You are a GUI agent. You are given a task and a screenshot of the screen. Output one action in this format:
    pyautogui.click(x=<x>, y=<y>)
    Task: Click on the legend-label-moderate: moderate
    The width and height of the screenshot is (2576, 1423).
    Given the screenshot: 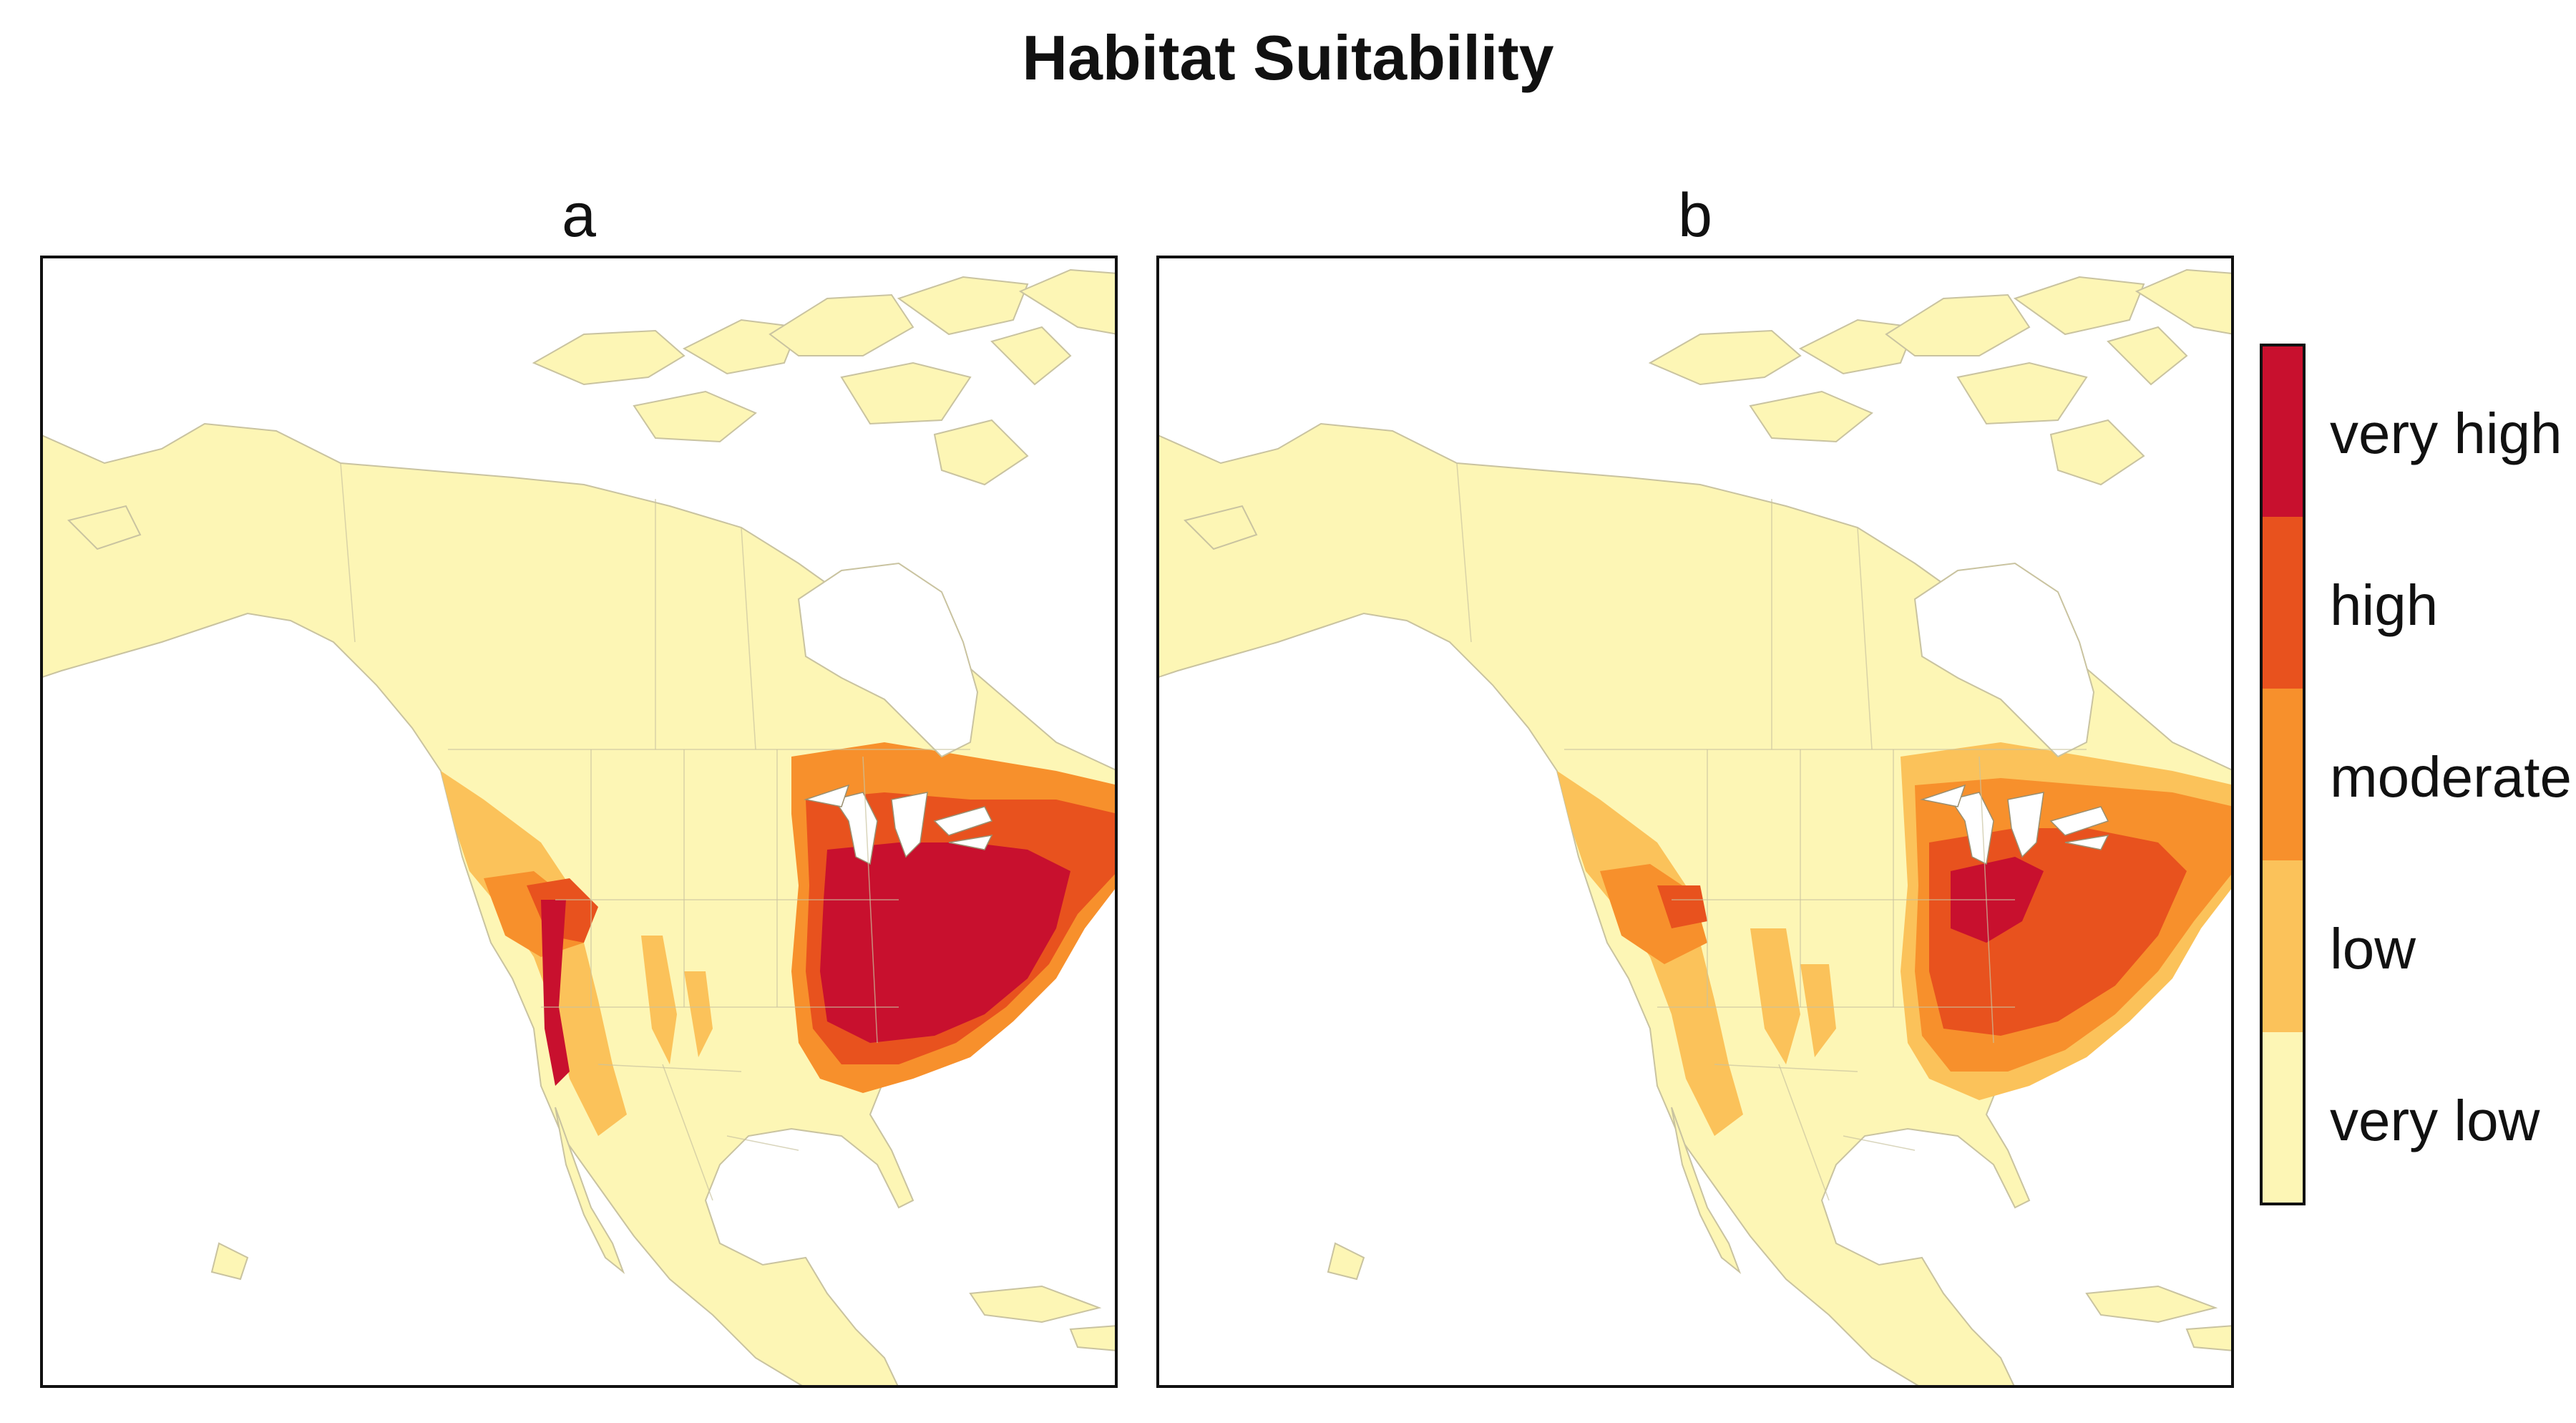 What is the action you would take?
    pyautogui.click(x=2451, y=777)
    